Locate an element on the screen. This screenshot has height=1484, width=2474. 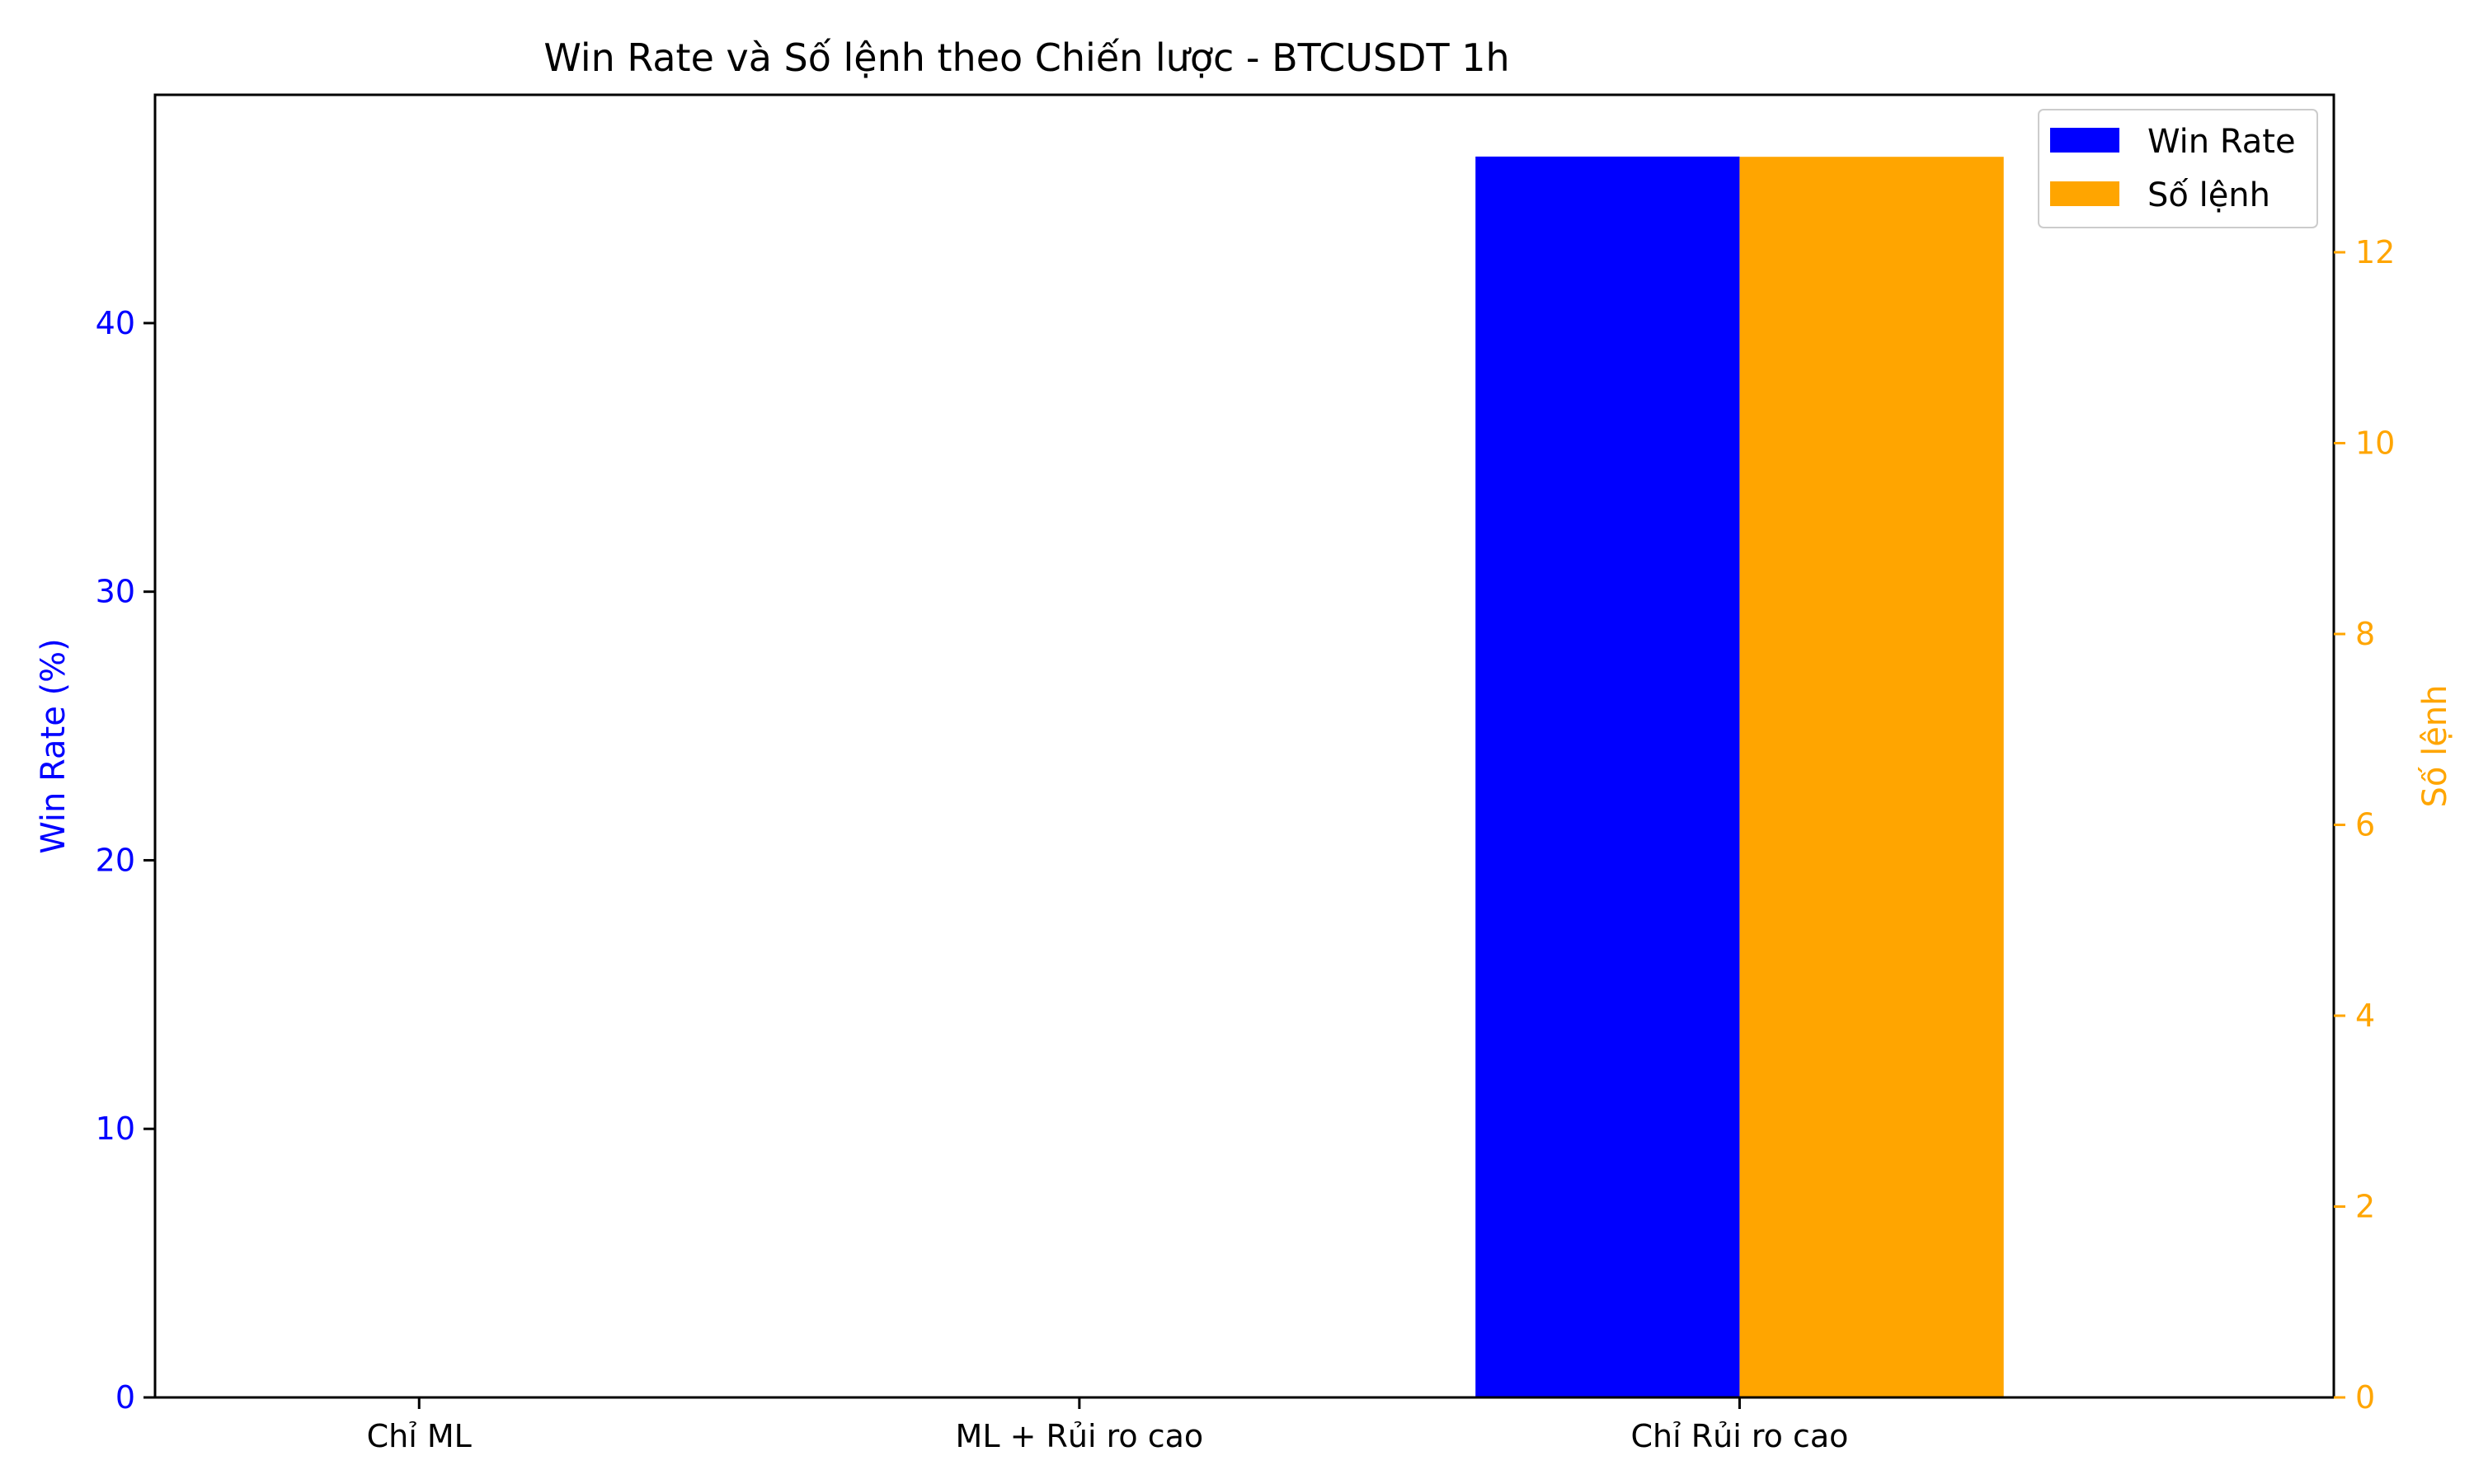
bar-win-rate-chi-rui-ro-cao is located at coordinates (1607, 776).